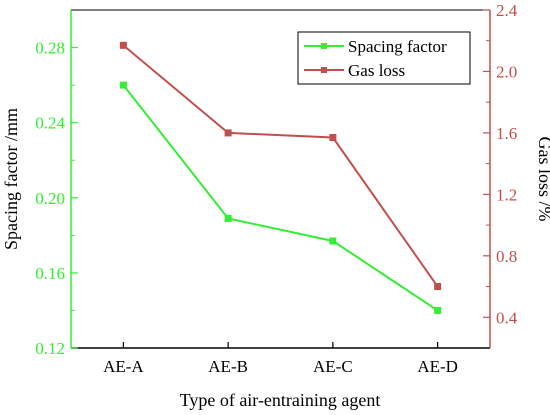 The height and width of the screenshot is (415, 550). Describe the element at coordinates (507, 10) in the screenshot. I see `right-tick-label-2-4: 2.4` at that location.